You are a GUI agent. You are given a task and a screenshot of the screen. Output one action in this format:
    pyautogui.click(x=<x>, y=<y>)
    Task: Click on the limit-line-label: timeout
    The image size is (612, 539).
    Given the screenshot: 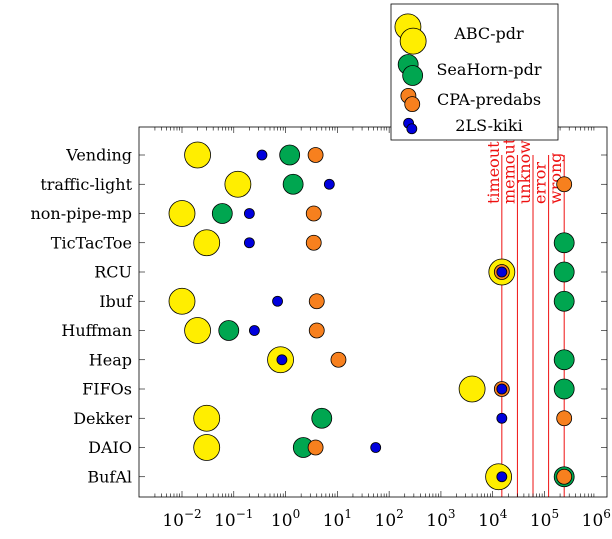 What is the action you would take?
    pyautogui.click(x=493, y=172)
    